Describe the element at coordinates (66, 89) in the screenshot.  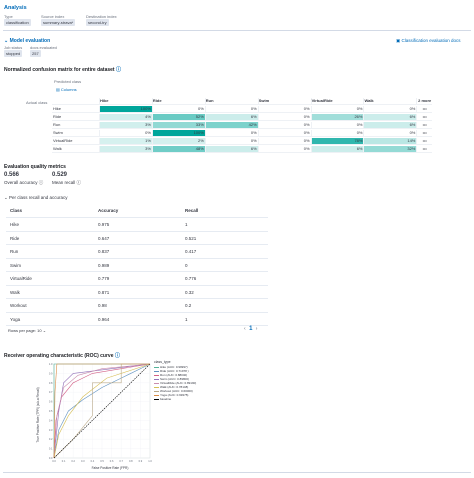
I see `columns-button: ▤ Columns` at that location.